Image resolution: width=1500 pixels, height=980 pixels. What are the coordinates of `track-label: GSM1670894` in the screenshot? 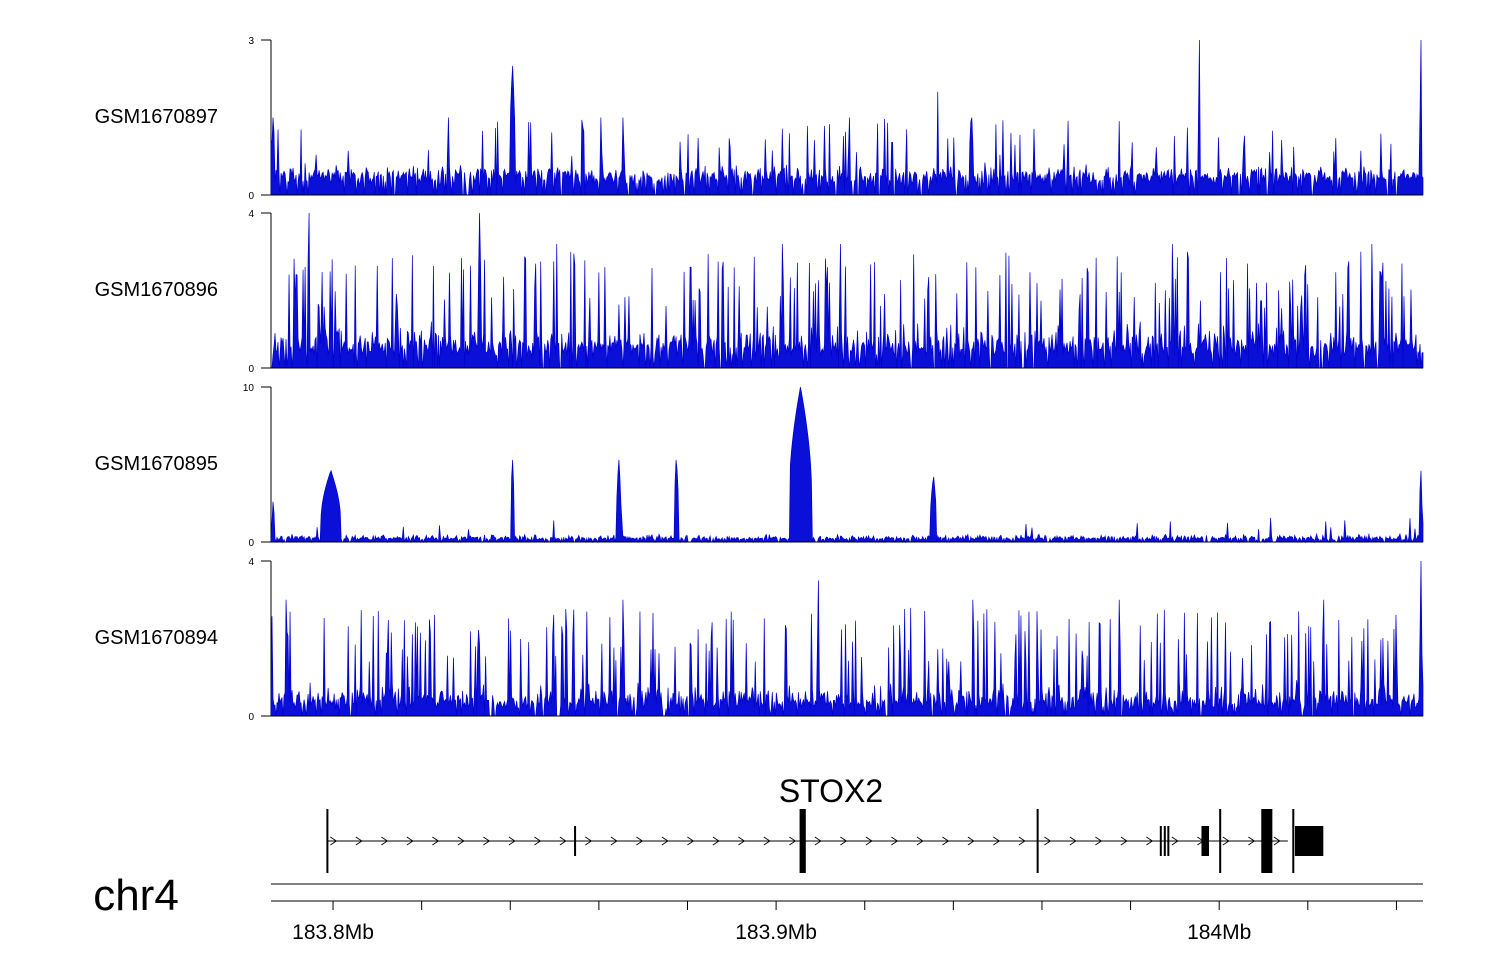 It's located at (156, 638).